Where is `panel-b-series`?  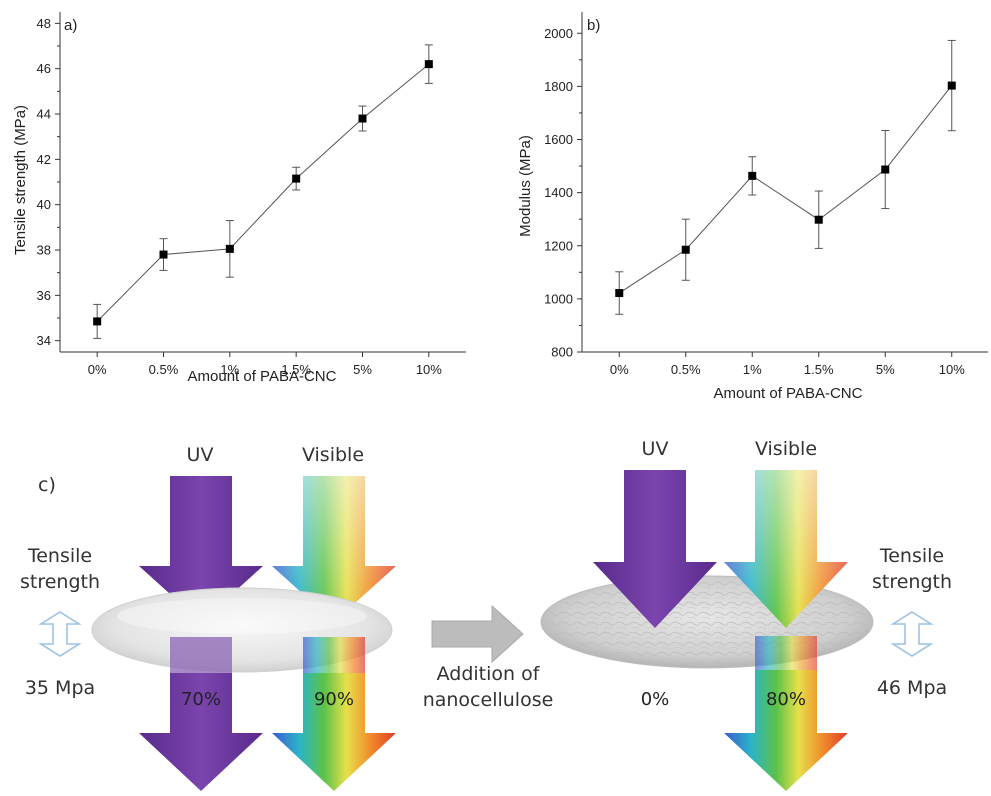 panel-b-series is located at coordinates (785, 177).